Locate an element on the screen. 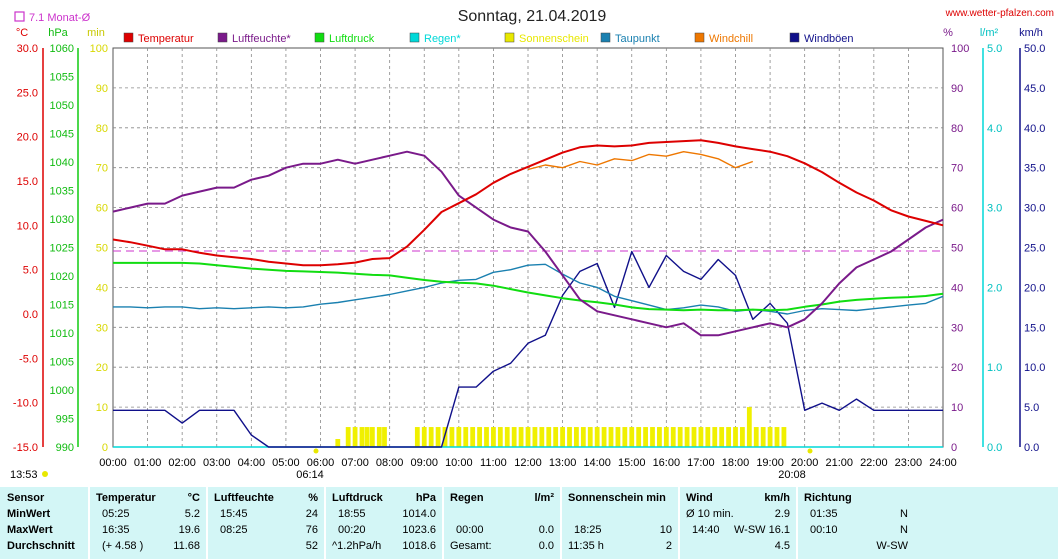  tick-label-temp: 25.0 is located at coordinates (27, 93).